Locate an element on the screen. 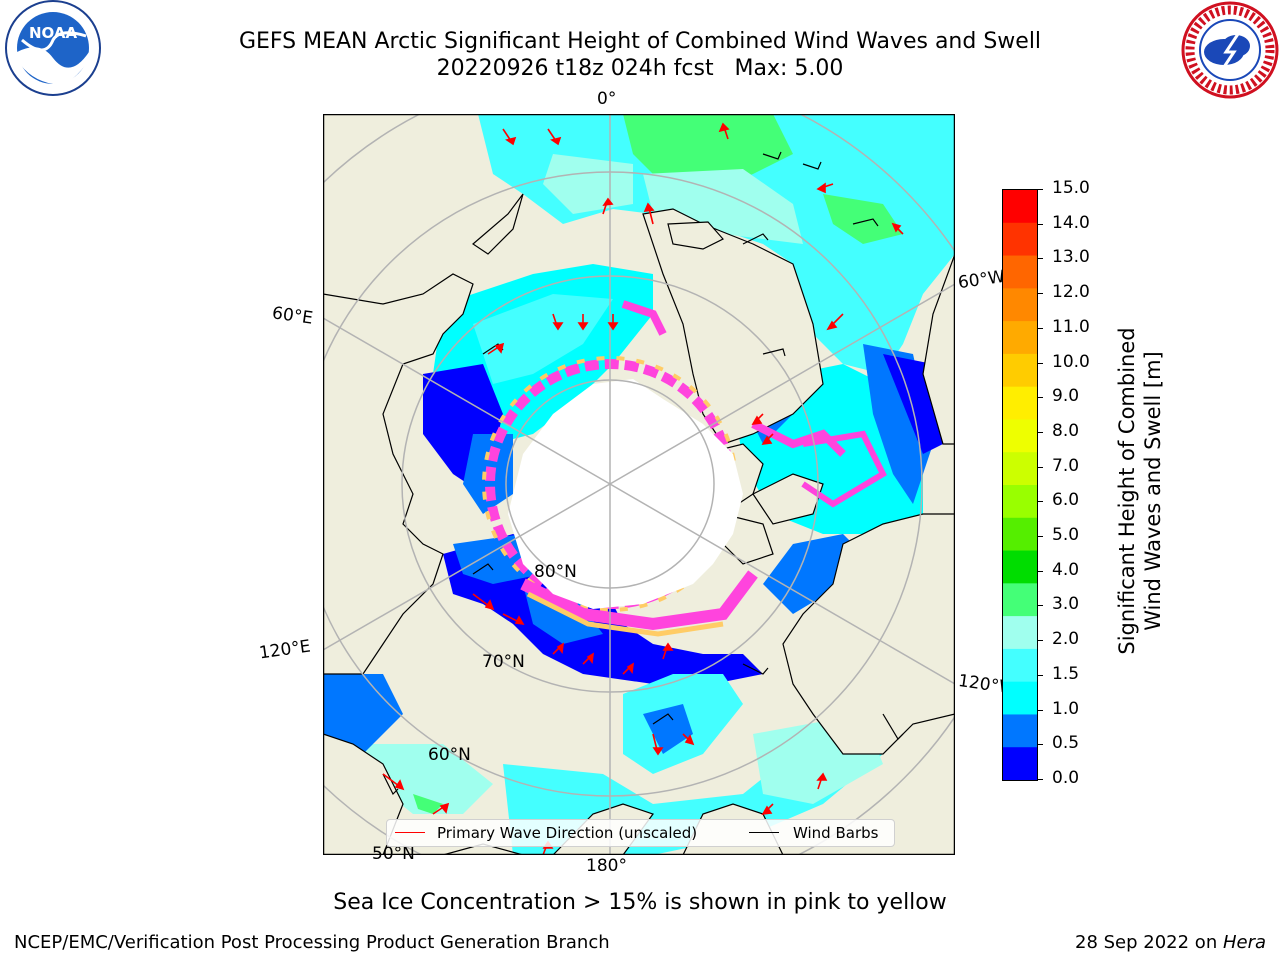  nws-logo-icon is located at coordinates (1230, 50).